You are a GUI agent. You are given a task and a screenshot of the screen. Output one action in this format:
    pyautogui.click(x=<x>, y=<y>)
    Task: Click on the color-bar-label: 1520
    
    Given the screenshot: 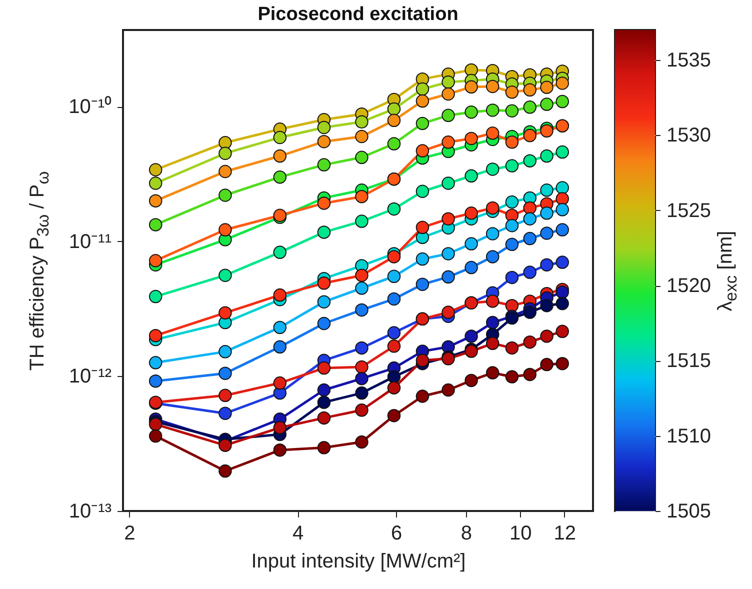 What is the action you would take?
    pyautogui.click(x=688, y=286)
    